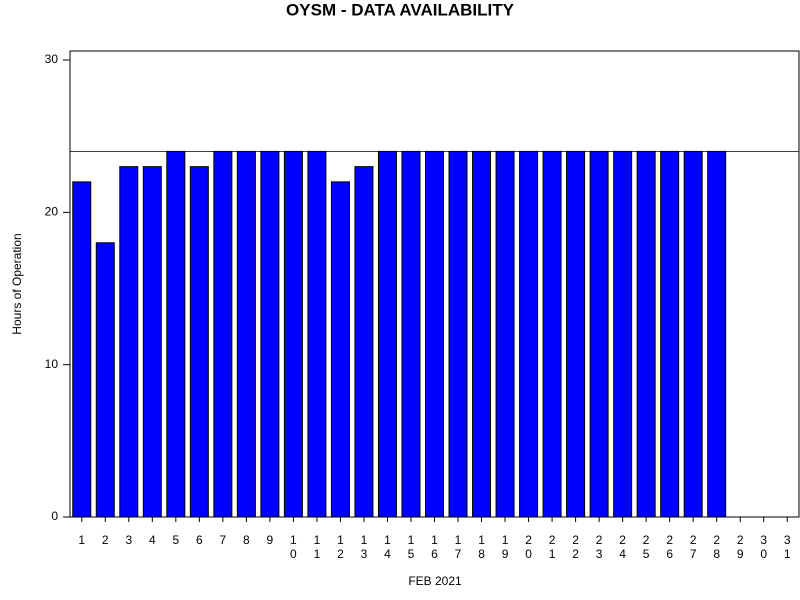 This screenshot has height=600, width=800. I want to click on y-tick-label: 30, so click(52, 59).